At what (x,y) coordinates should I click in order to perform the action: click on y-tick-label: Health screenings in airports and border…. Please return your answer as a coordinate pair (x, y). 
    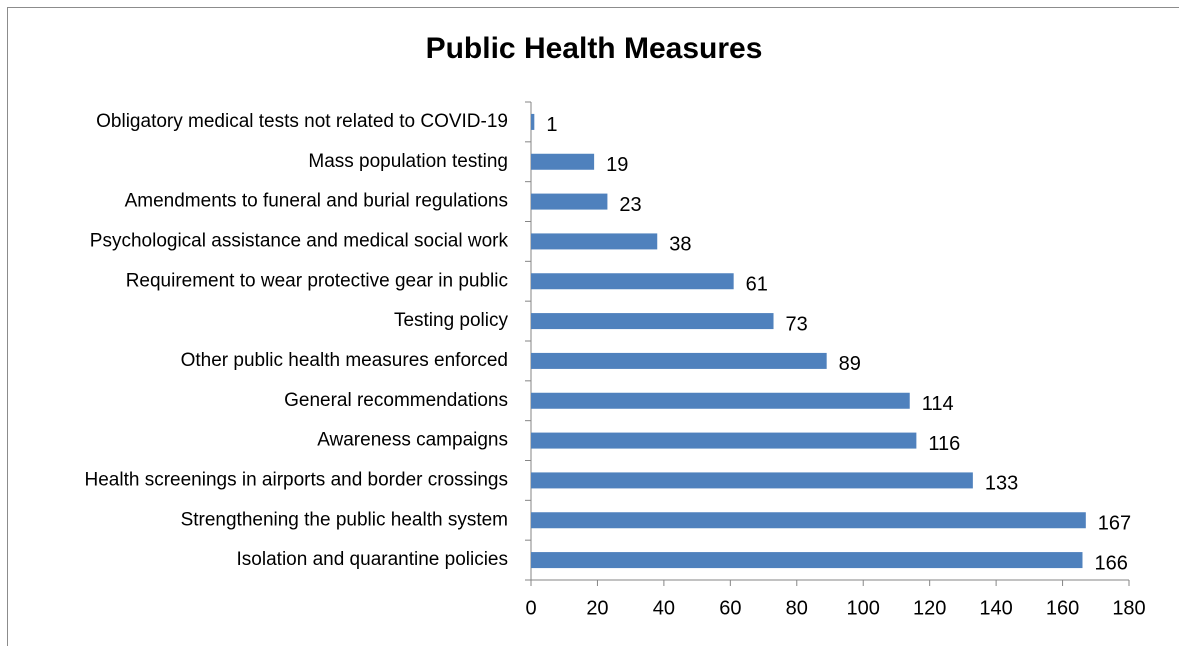
    Looking at the image, I should click on (297, 479).